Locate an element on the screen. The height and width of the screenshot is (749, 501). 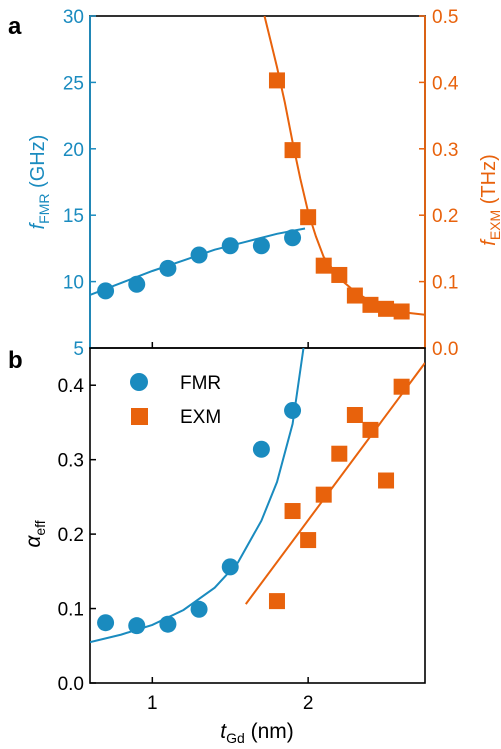
x-axis-label-unit: (nm) is located at coordinates (269, 731).